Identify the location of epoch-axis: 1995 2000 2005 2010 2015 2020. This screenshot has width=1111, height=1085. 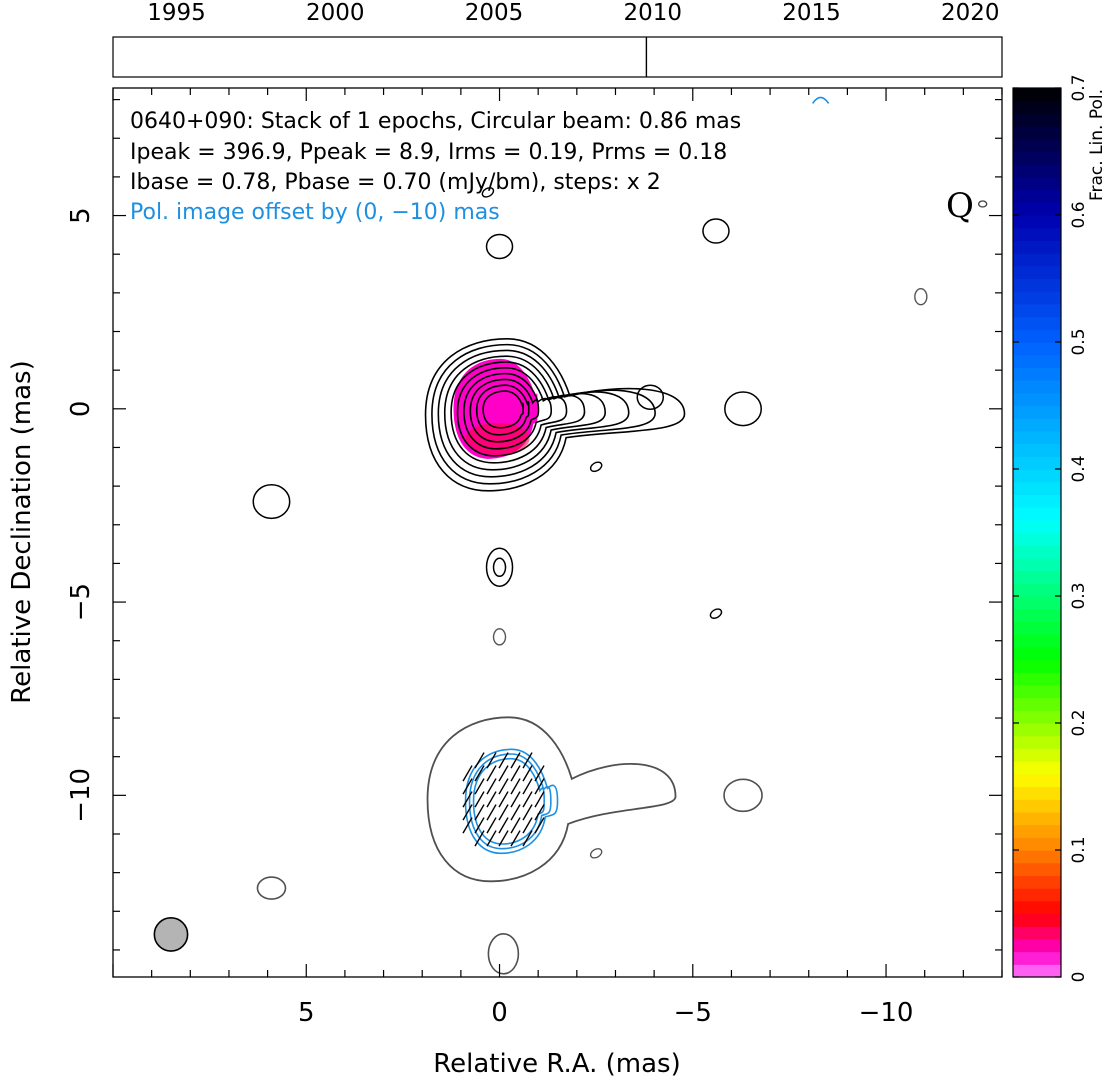
(557, 39).